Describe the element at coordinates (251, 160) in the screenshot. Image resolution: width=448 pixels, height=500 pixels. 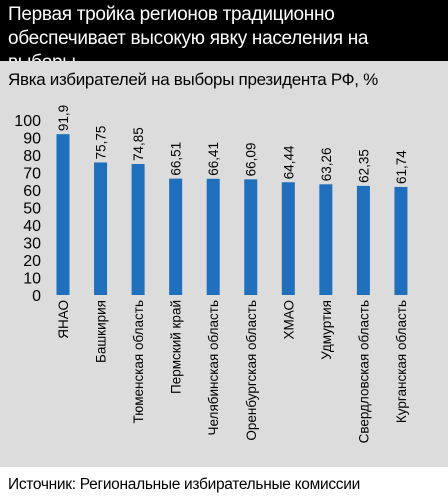
I see `value-label: 66,09` at that location.